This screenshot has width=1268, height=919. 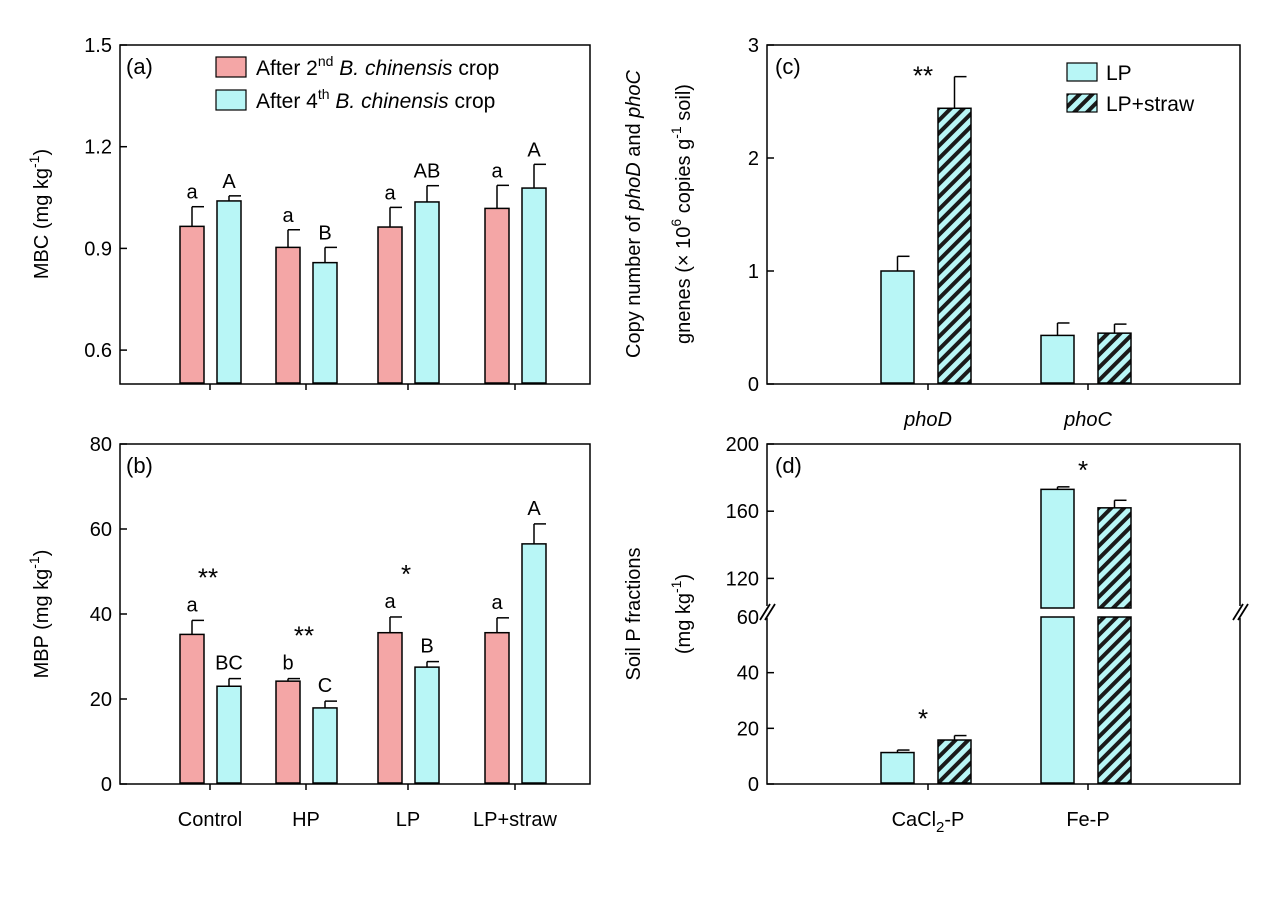 I want to click on bar-upper, so click(x=1114, y=558).